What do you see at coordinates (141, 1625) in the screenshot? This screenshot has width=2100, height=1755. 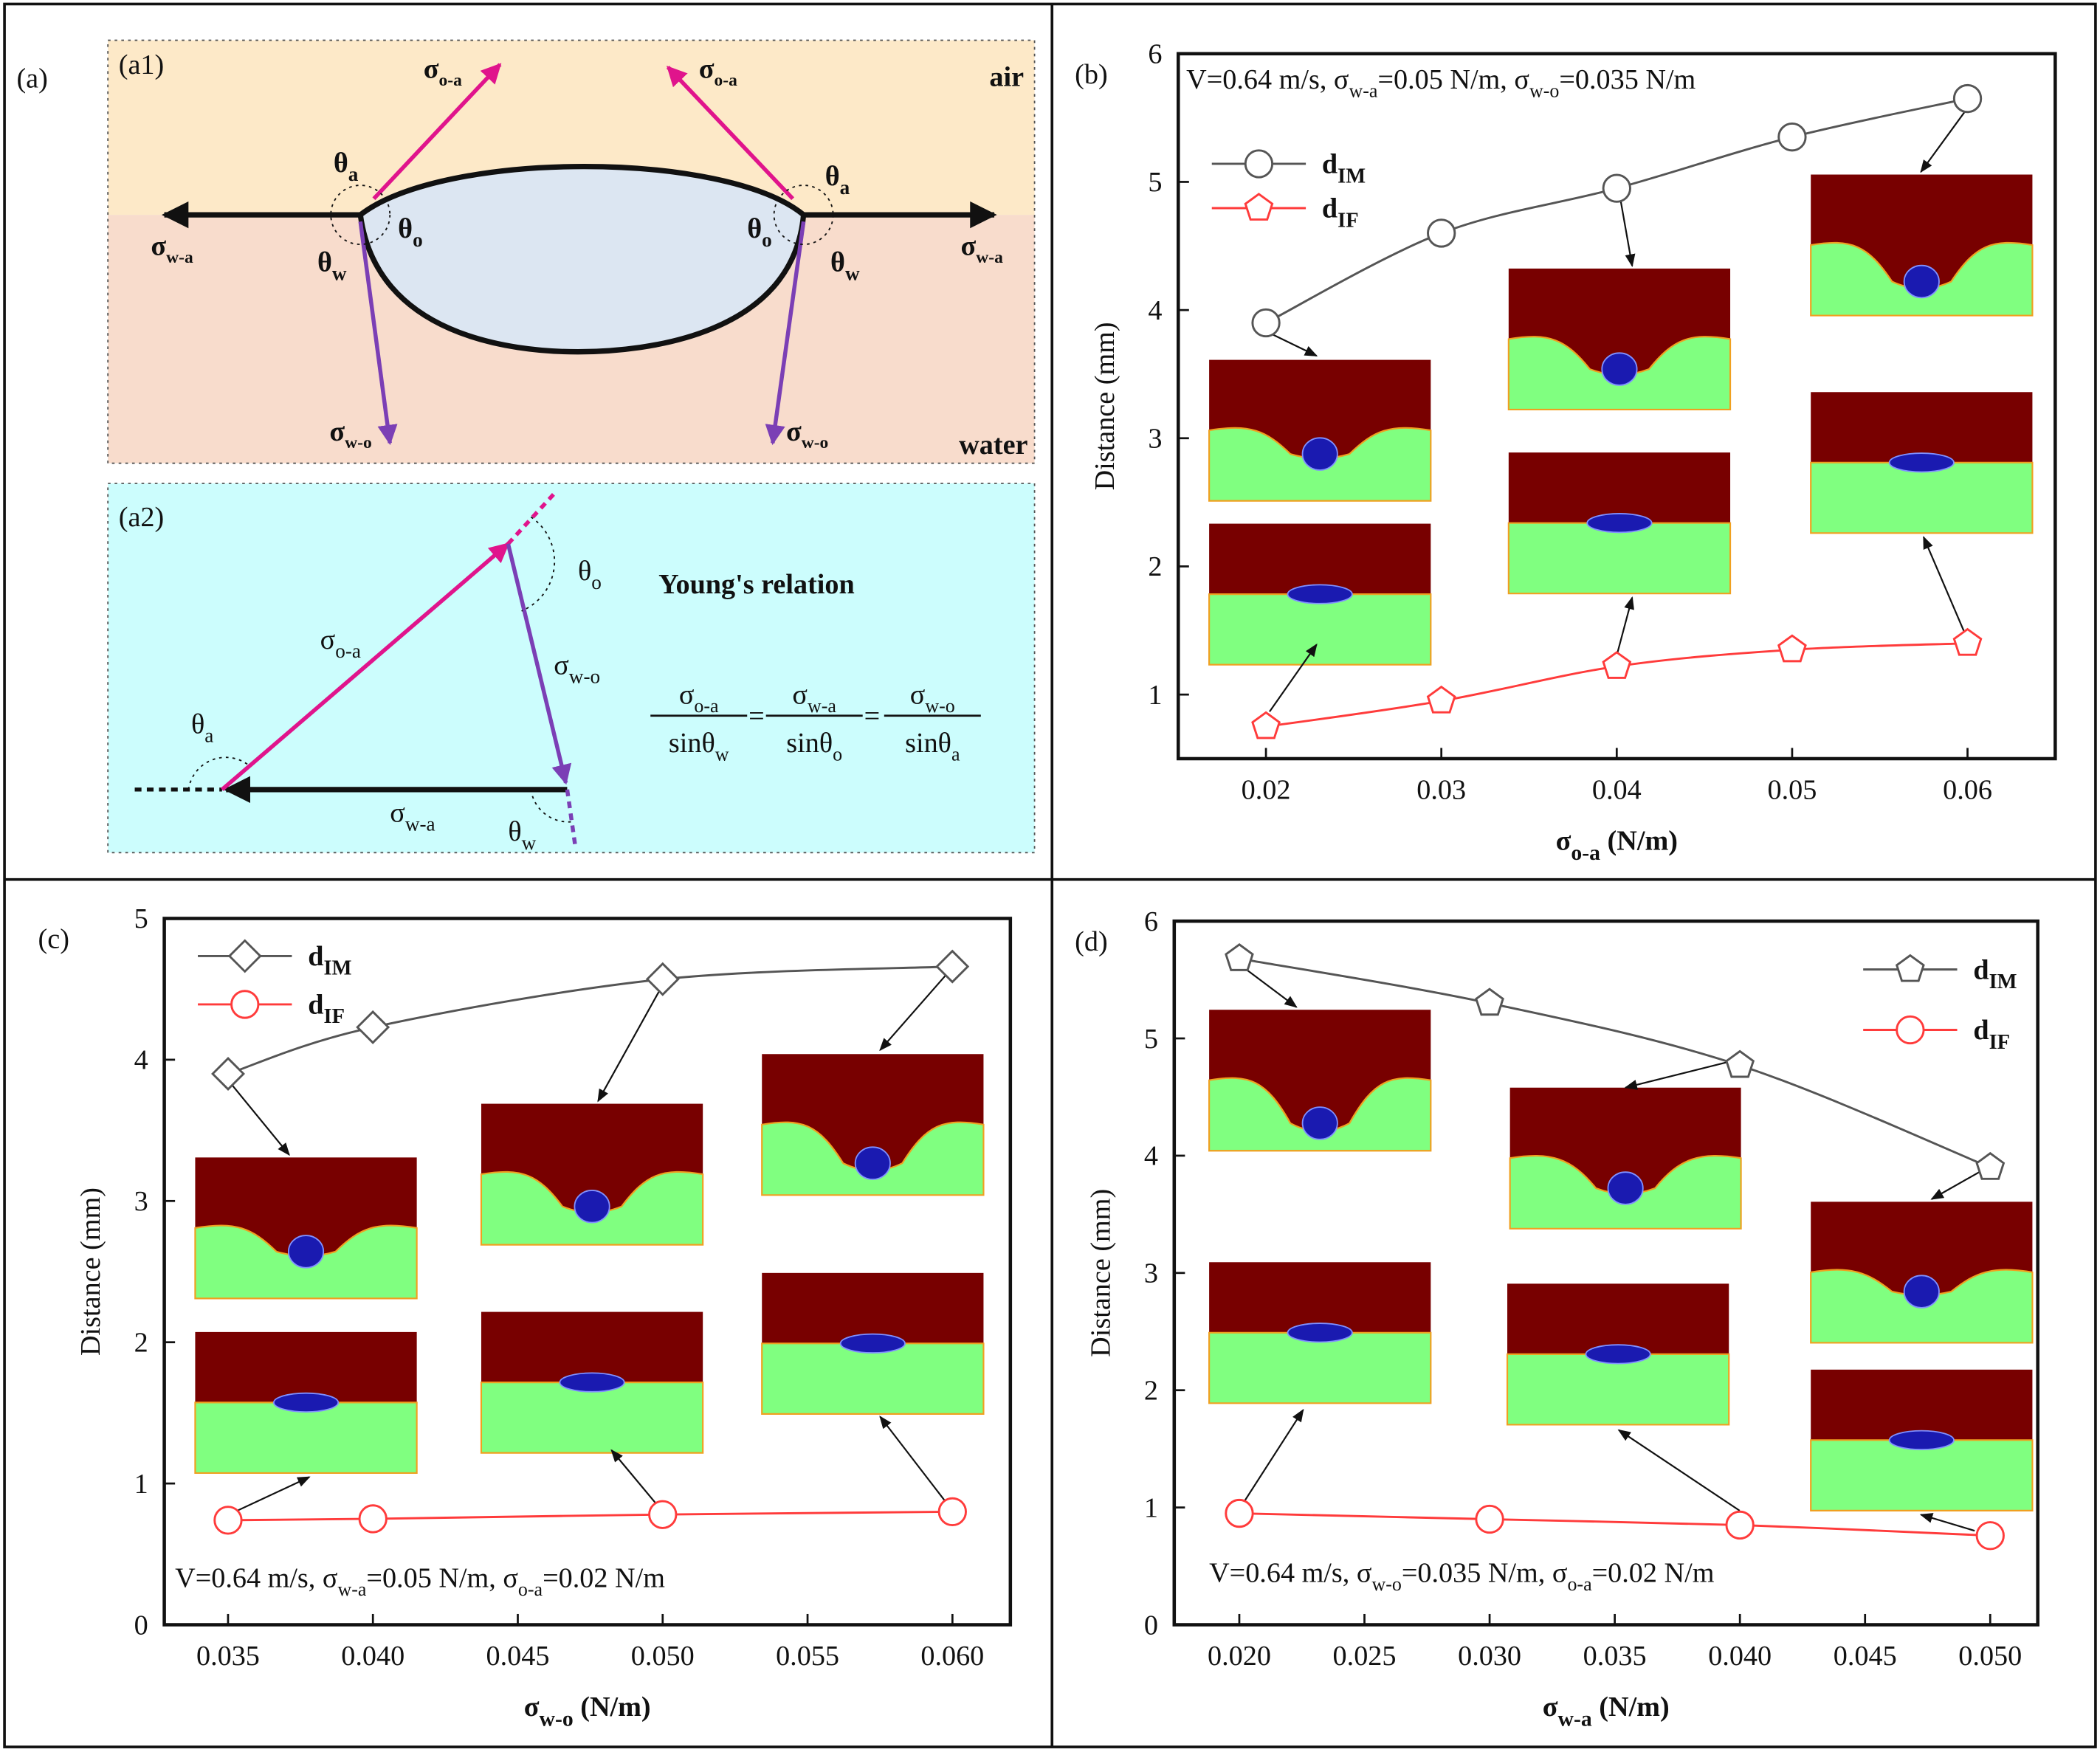 I see `y-tick-label: 0` at bounding box center [141, 1625].